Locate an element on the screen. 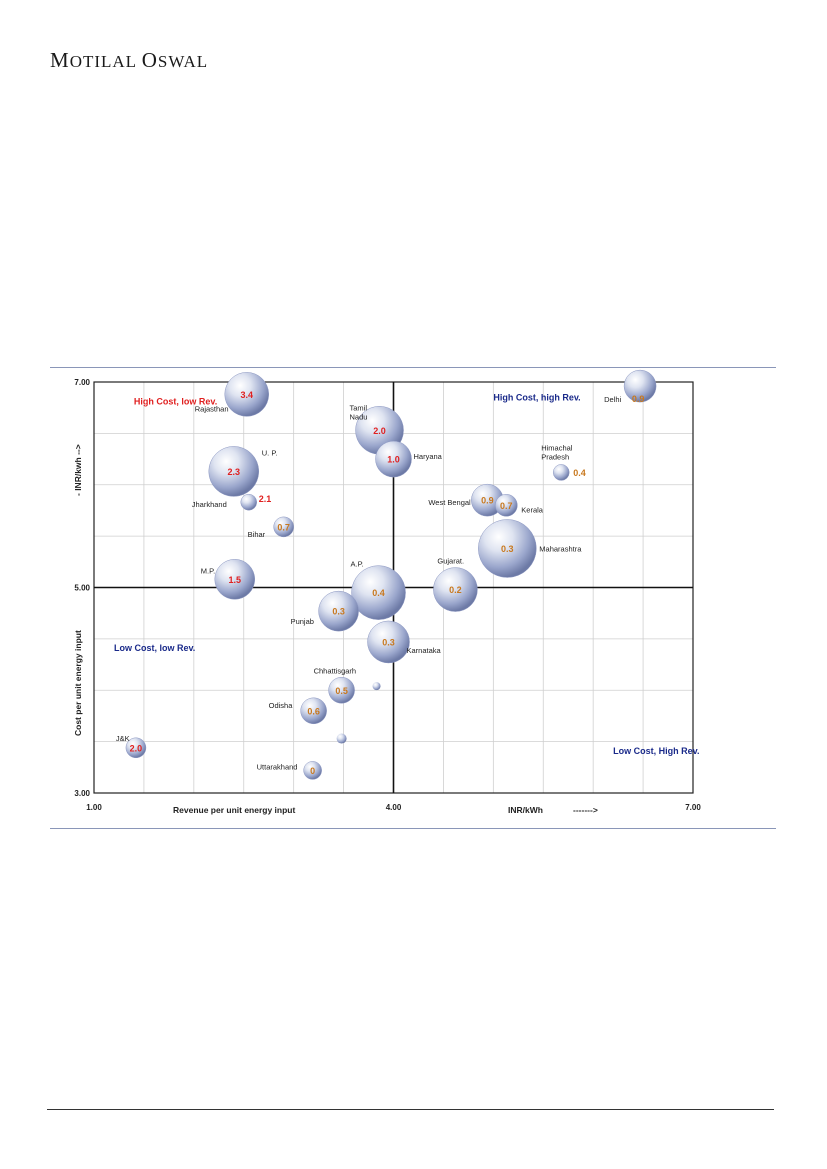 Image resolution: width=827 pixels, height=1169 pixels. y-axis-unit-label: - INR/kwh --> is located at coordinates (78, 470).